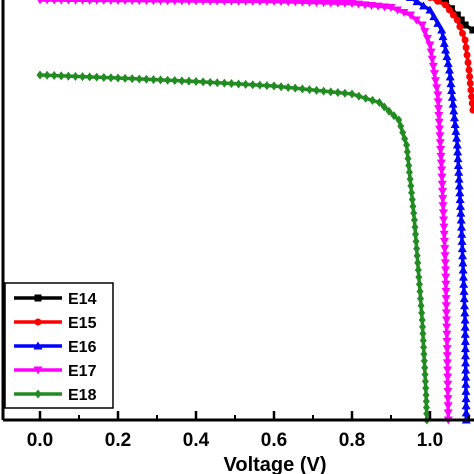 The width and height of the screenshot is (474, 474). What do you see at coordinates (55, 395) in the screenshot?
I see `legend-item-e18: E18` at bounding box center [55, 395].